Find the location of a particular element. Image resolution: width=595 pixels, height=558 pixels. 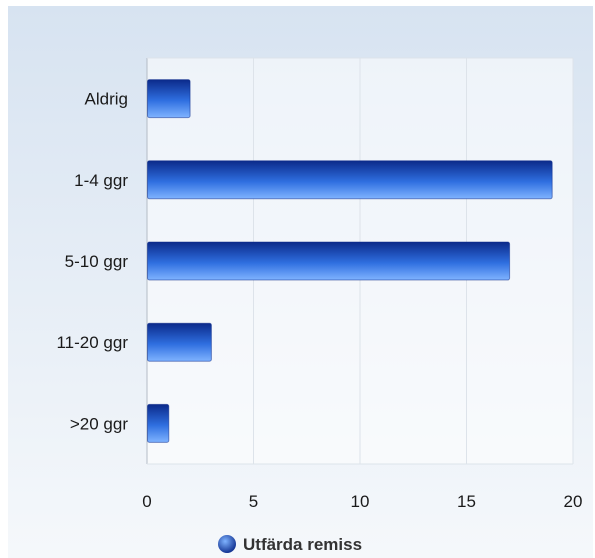

category-label: Aldrig is located at coordinates (106, 99).